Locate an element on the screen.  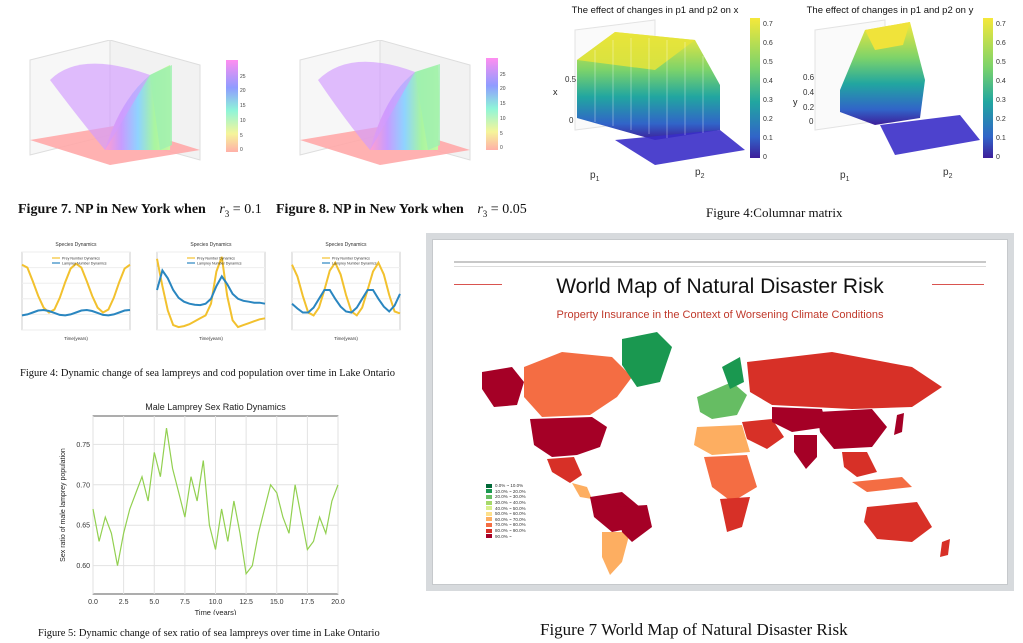
region-central-africa is located at coordinates (730, 478).